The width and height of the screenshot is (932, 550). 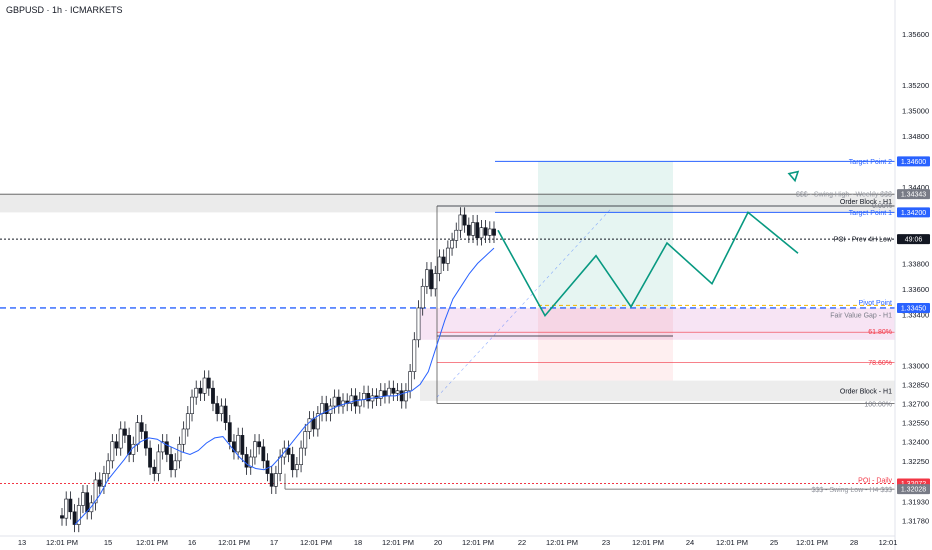 What do you see at coordinates (915, 85) in the screenshot?
I see `price-tick: 1.35200` at bounding box center [915, 85].